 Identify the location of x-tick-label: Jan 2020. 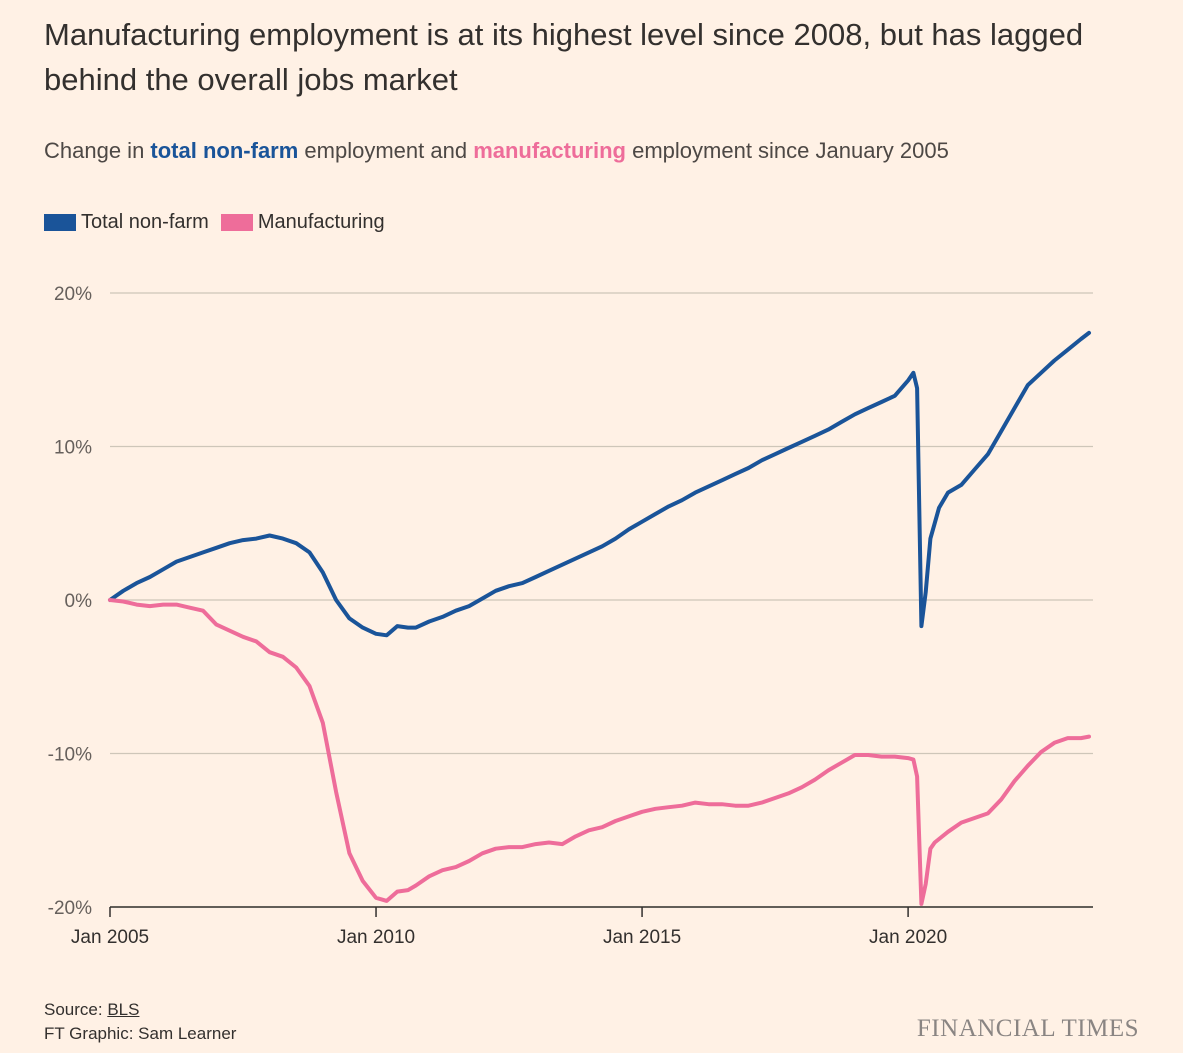
(908, 937).